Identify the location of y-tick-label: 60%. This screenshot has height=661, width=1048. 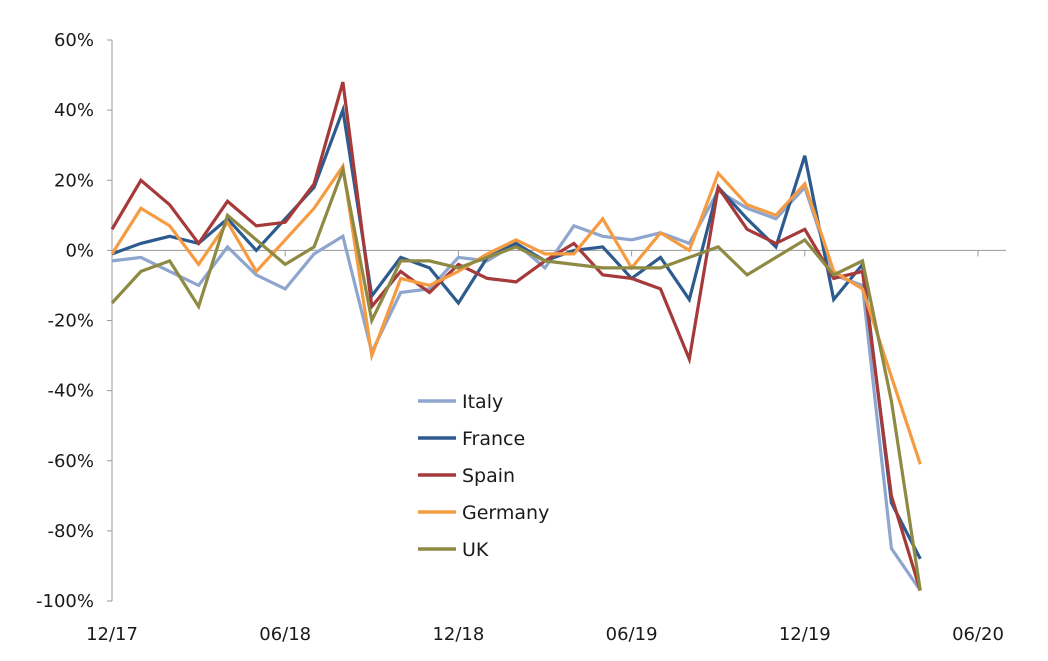
(74, 40).